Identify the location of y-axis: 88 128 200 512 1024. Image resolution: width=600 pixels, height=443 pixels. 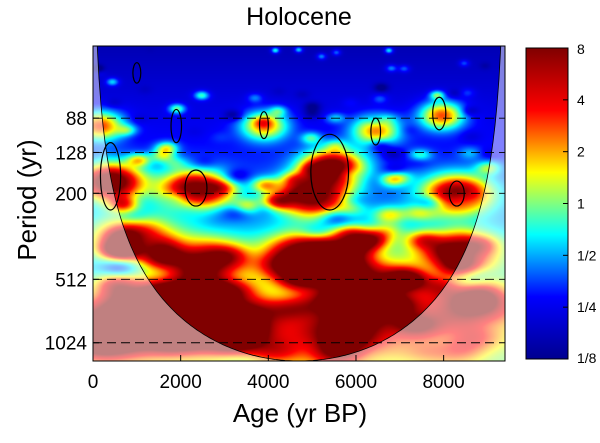
(72, 232).